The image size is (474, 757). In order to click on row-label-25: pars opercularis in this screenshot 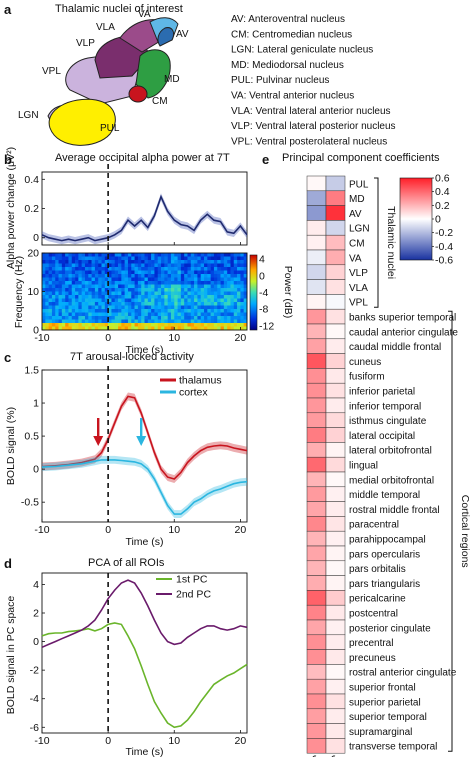, I will do `click(384, 554)`.